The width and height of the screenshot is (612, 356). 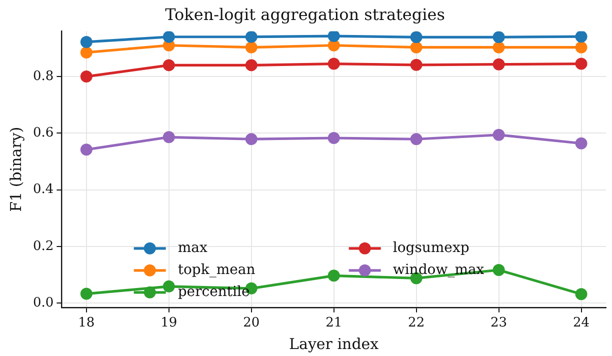 What do you see at coordinates (499, 323) in the screenshot?
I see `x-tick-label: 23` at bounding box center [499, 323].